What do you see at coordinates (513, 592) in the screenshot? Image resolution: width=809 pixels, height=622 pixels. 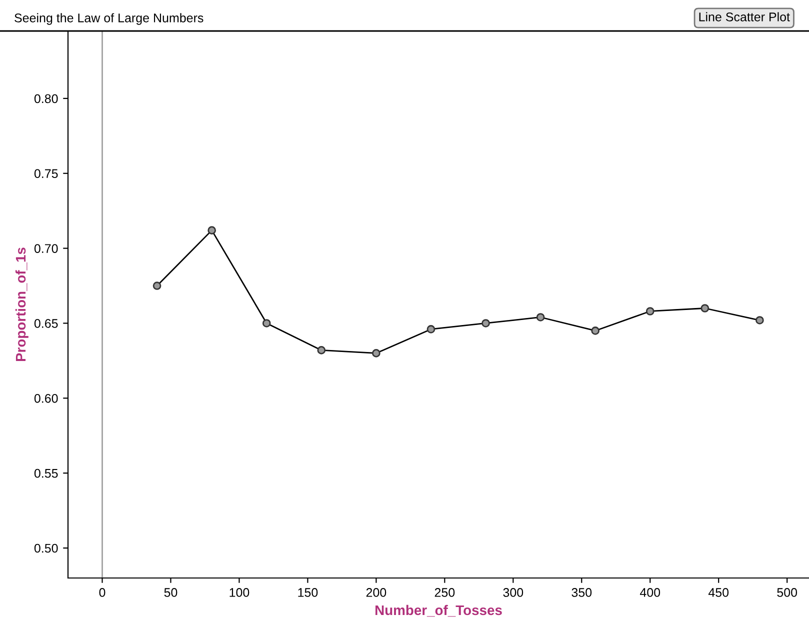 I see `x-tick-label: 300` at bounding box center [513, 592].